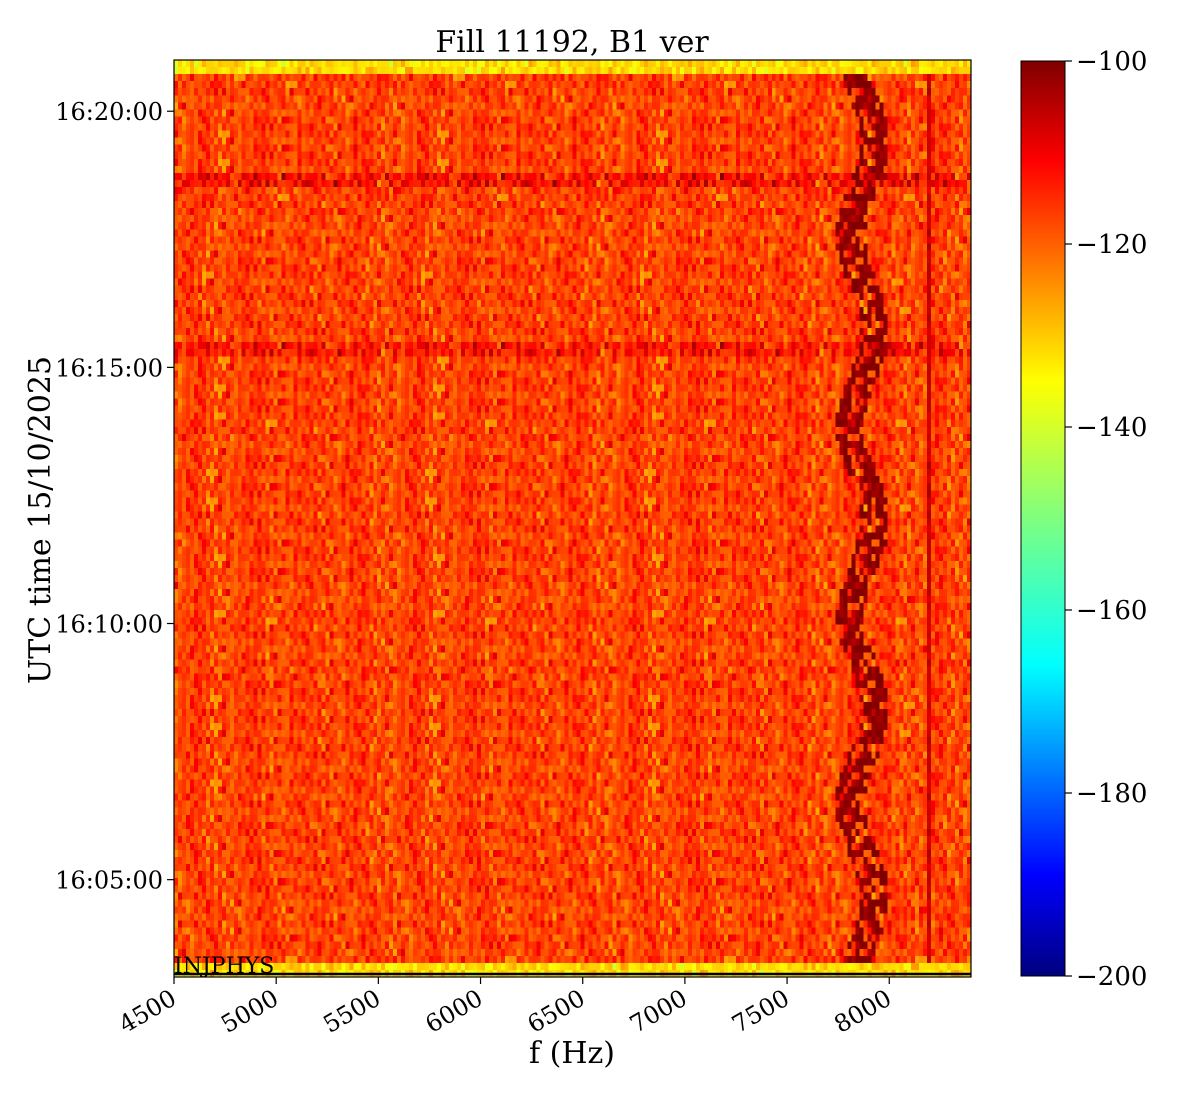 This screenshot has height=1100, width=1200. Describe the element at coordinates (147, 1011) in the screenshot. I see `x-tick-label: 4500` at that location.